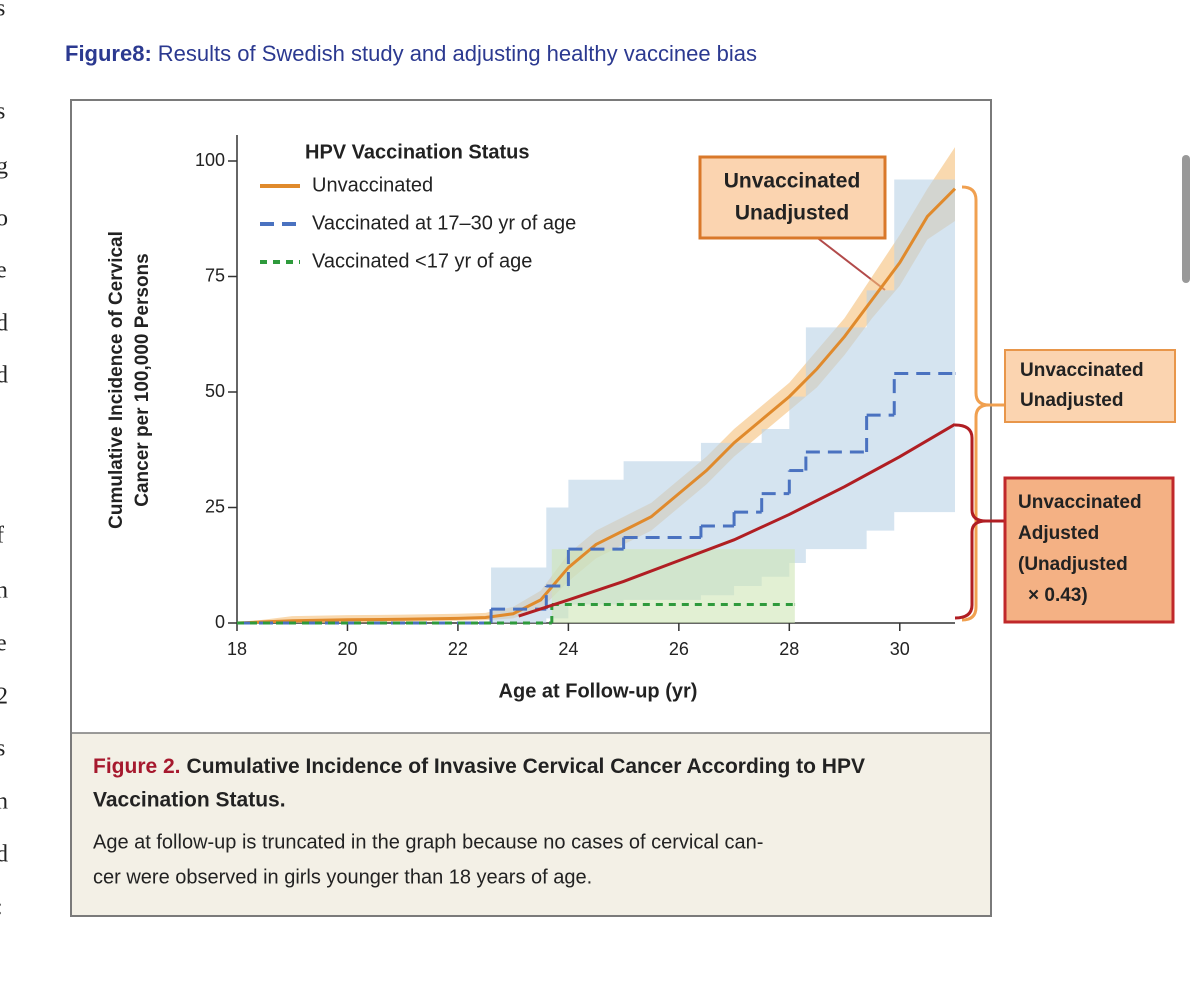  What do you see at coordinates (347, 649) in the screenshot?
I see `x-tick-label: 20` at bounding box center [347, 649].